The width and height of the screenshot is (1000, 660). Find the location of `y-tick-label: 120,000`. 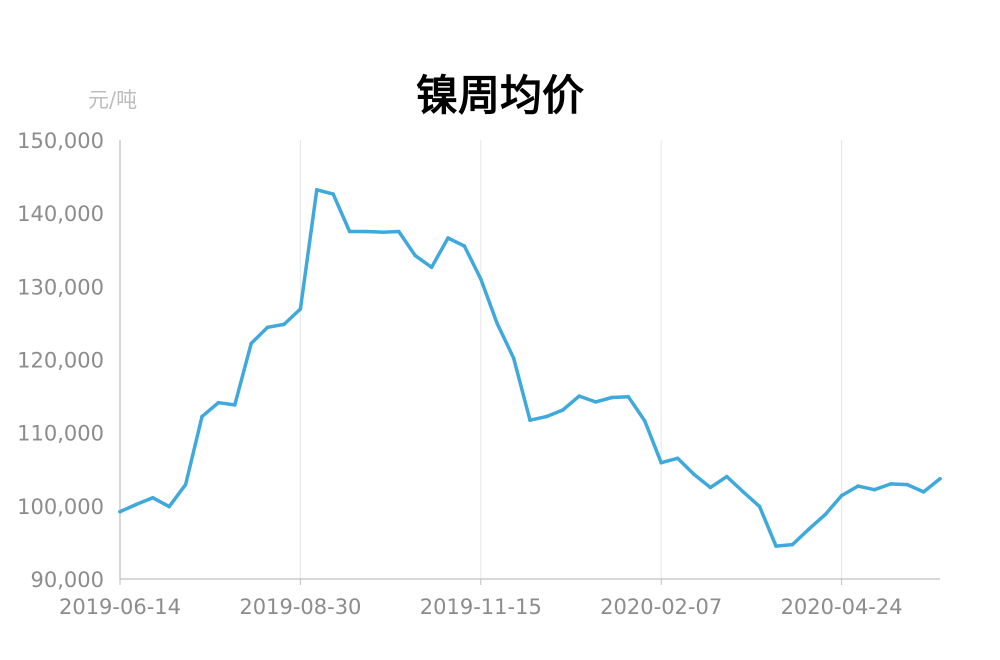

y-tick-label: 120,000 is located at coordinates (60, 361).